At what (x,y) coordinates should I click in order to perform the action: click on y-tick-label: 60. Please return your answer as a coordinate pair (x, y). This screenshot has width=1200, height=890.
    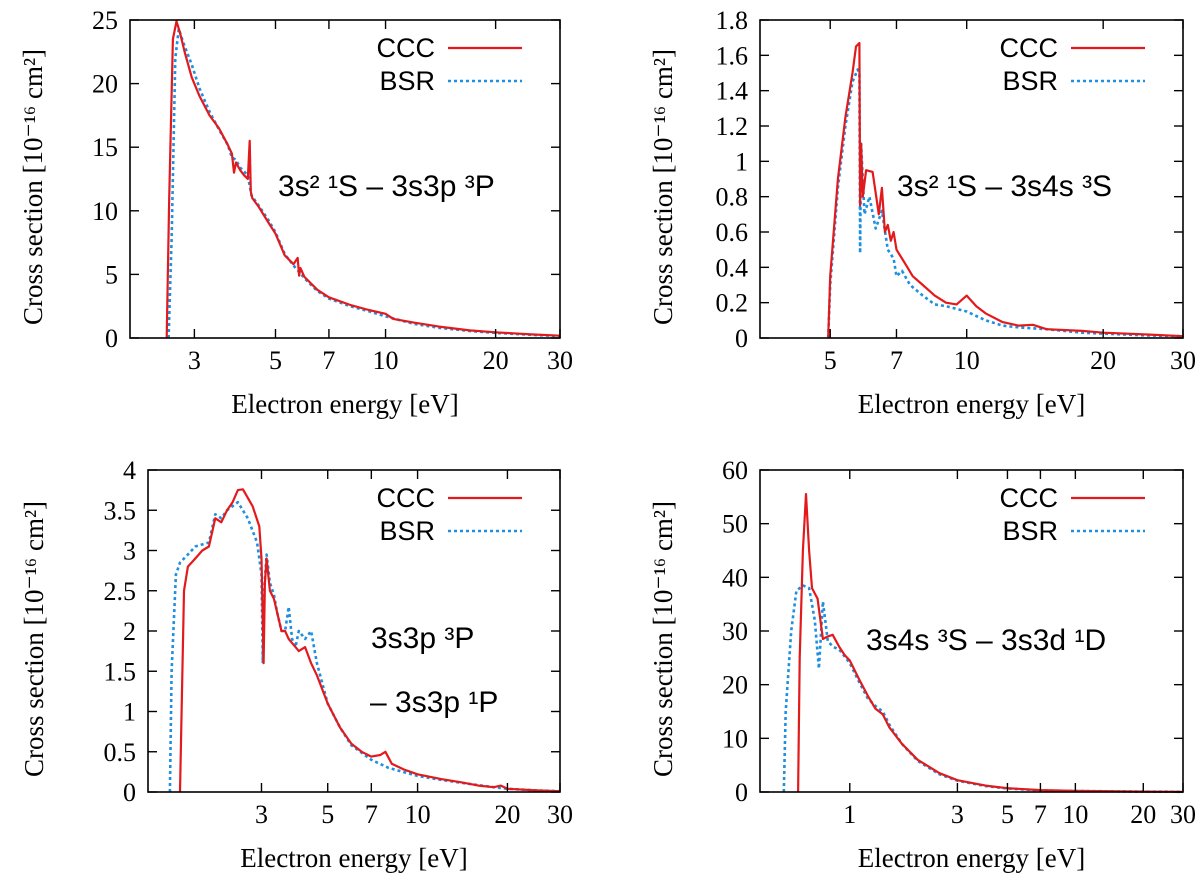
    Looking at the image, I should click on (735, 470).